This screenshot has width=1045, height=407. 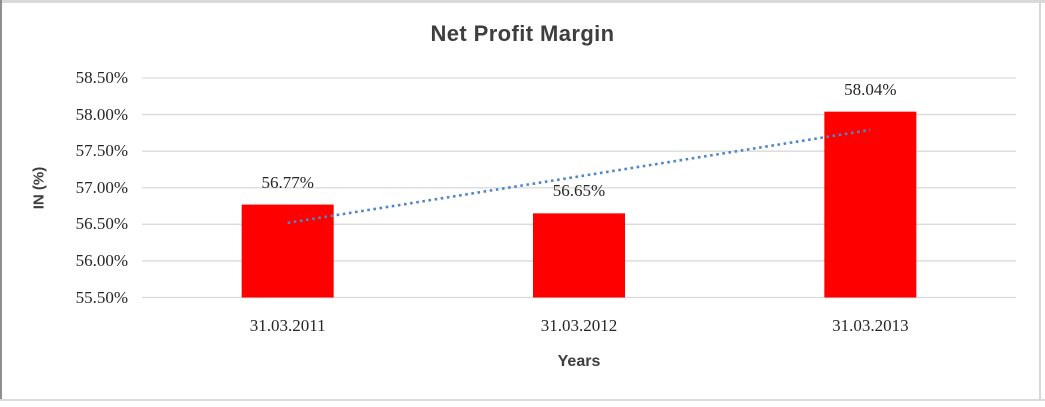 I want to click on right-border, so click(x=1040, y=202).